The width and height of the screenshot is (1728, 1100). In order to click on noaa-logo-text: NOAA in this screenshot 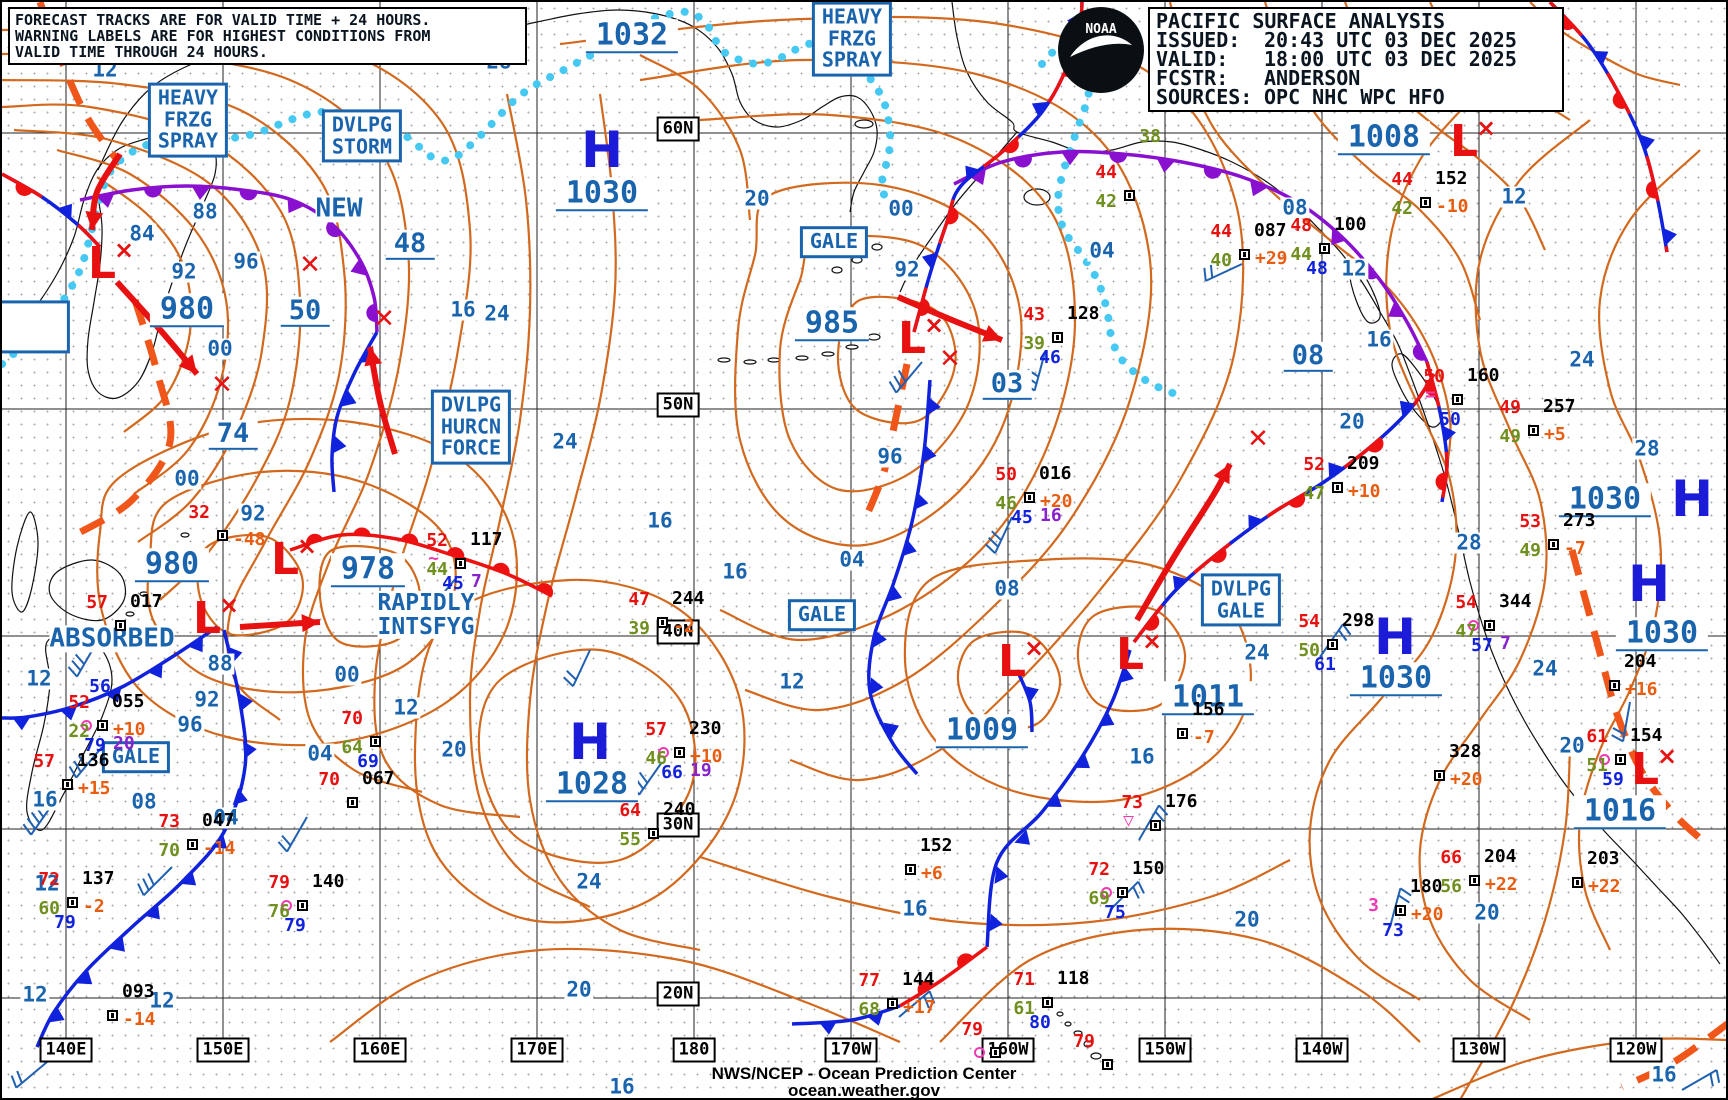, I will do `click(1100, 29)`.